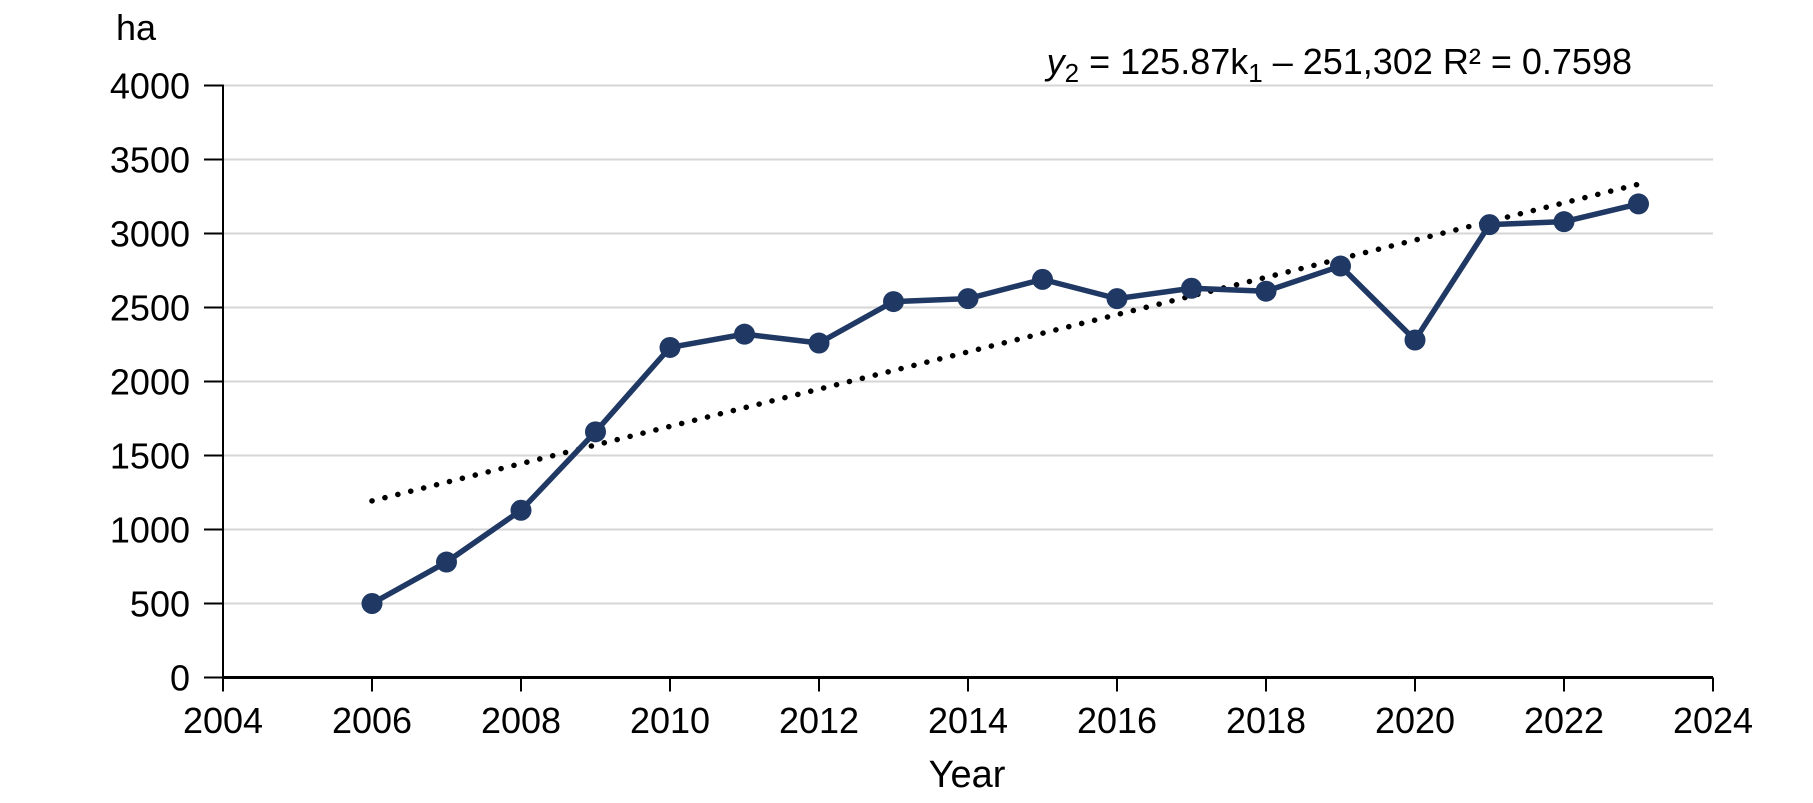 The width and height of the screenshot is (1813, 803). Describe the element at coordinates (150, 234) in the screenshot. I see `y-tick-label: 3000` at that location.